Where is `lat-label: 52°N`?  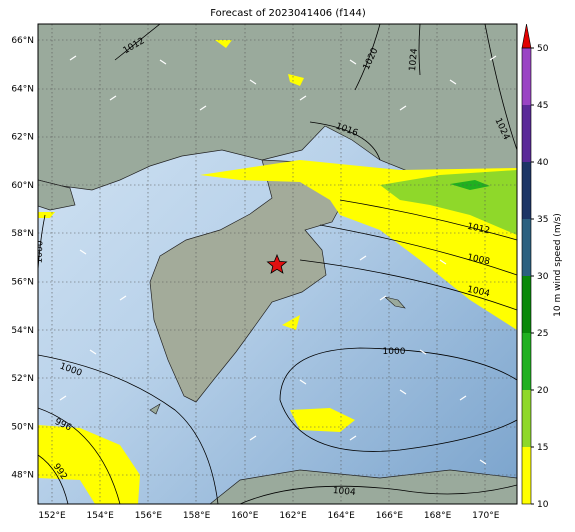 lat-label: 52°N is located at coordinates (22, 379).